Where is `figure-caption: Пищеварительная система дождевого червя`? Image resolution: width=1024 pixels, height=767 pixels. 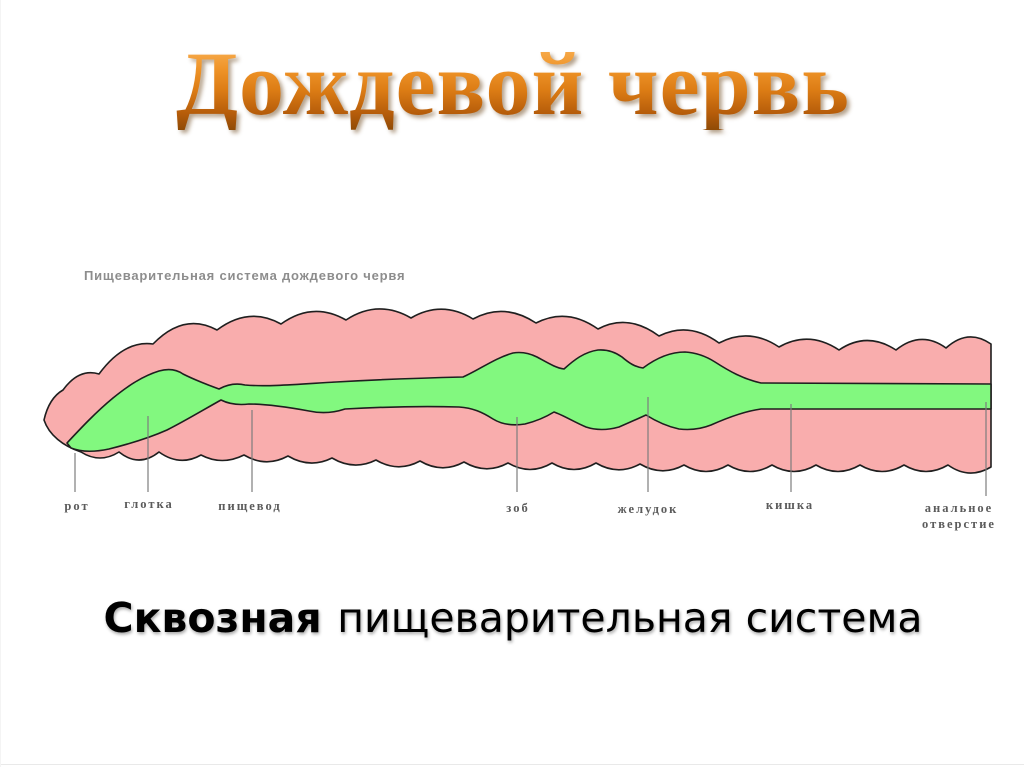 figure-caption: Пищеварительная система дождевого червя is located at coordinates (245, 275).